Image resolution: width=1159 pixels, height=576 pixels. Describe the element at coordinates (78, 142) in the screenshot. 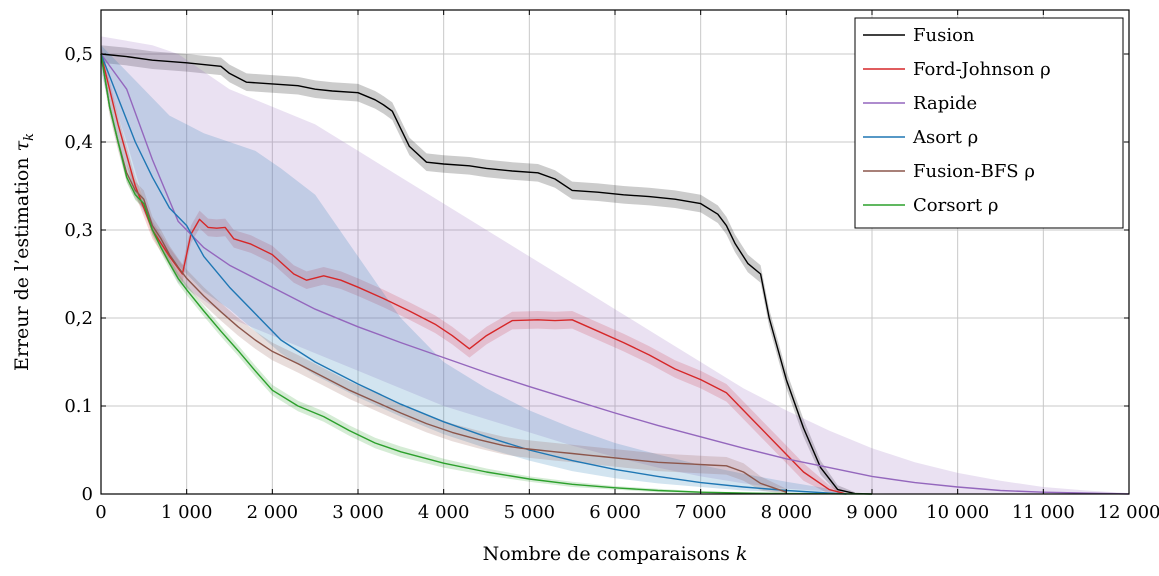

I see `y-tick-label: 0,4` at that location.